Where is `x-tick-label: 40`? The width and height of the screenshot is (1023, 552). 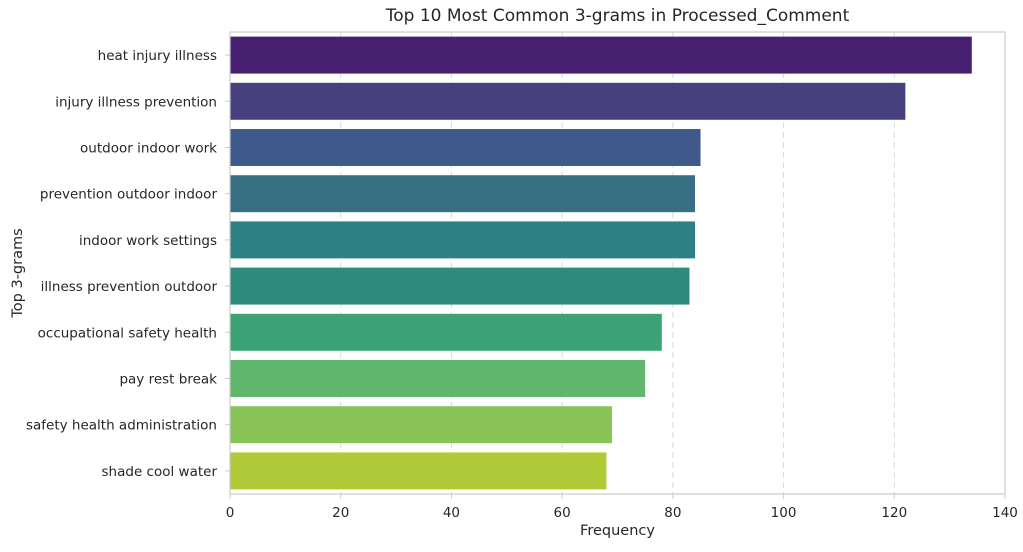
x-tick-label: 40 is located at coordinates (451, 513).